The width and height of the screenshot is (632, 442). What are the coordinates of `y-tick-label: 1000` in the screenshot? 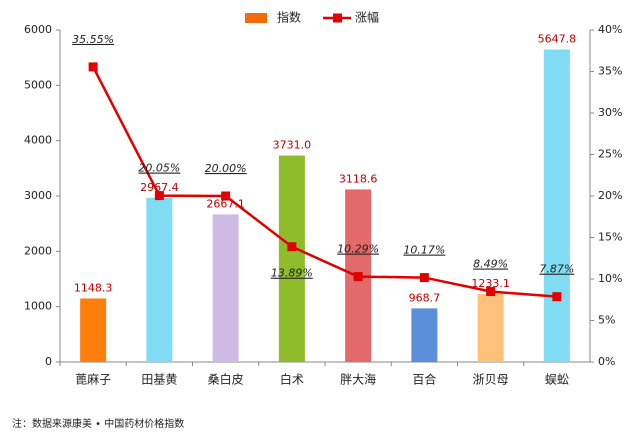 It's located at (38, 306).